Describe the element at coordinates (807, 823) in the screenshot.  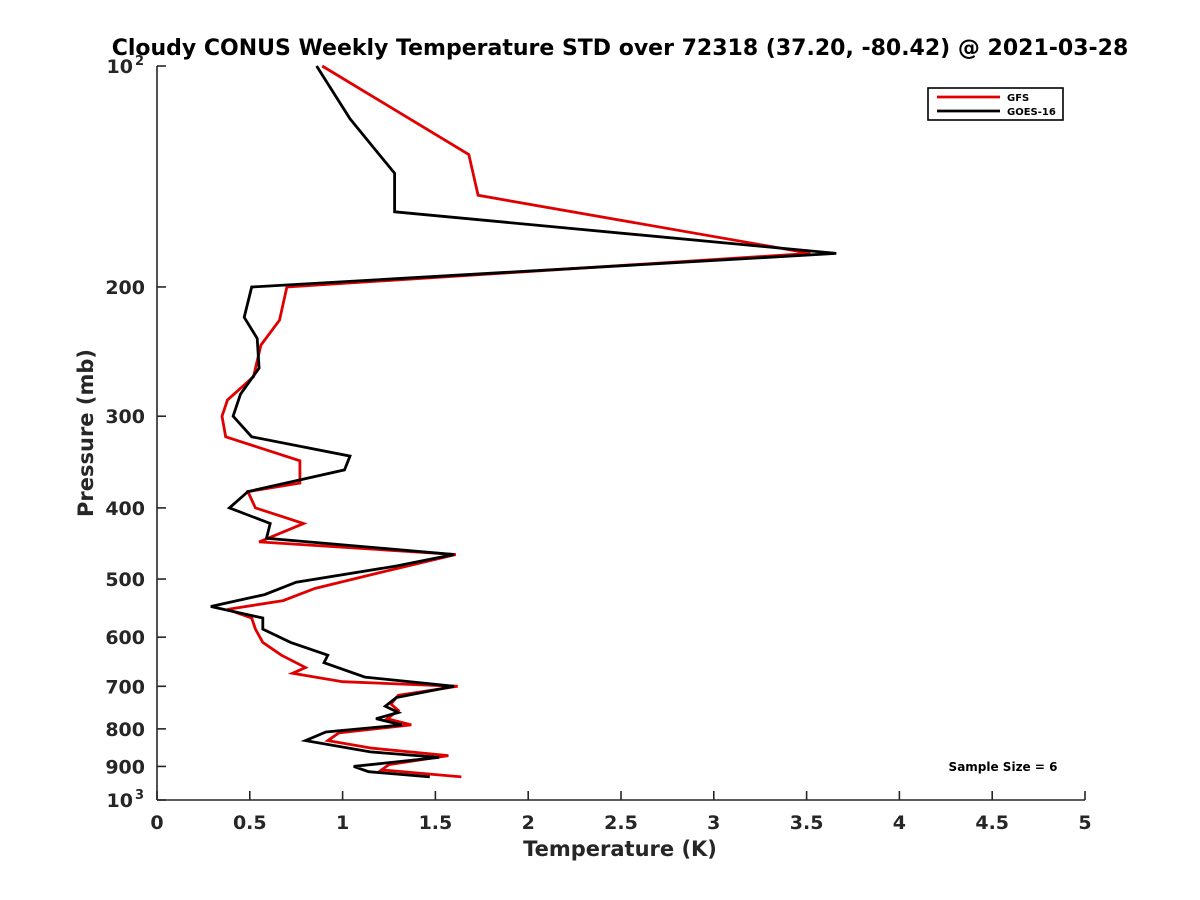
I see `x-tick-label: 3.5` at that location.